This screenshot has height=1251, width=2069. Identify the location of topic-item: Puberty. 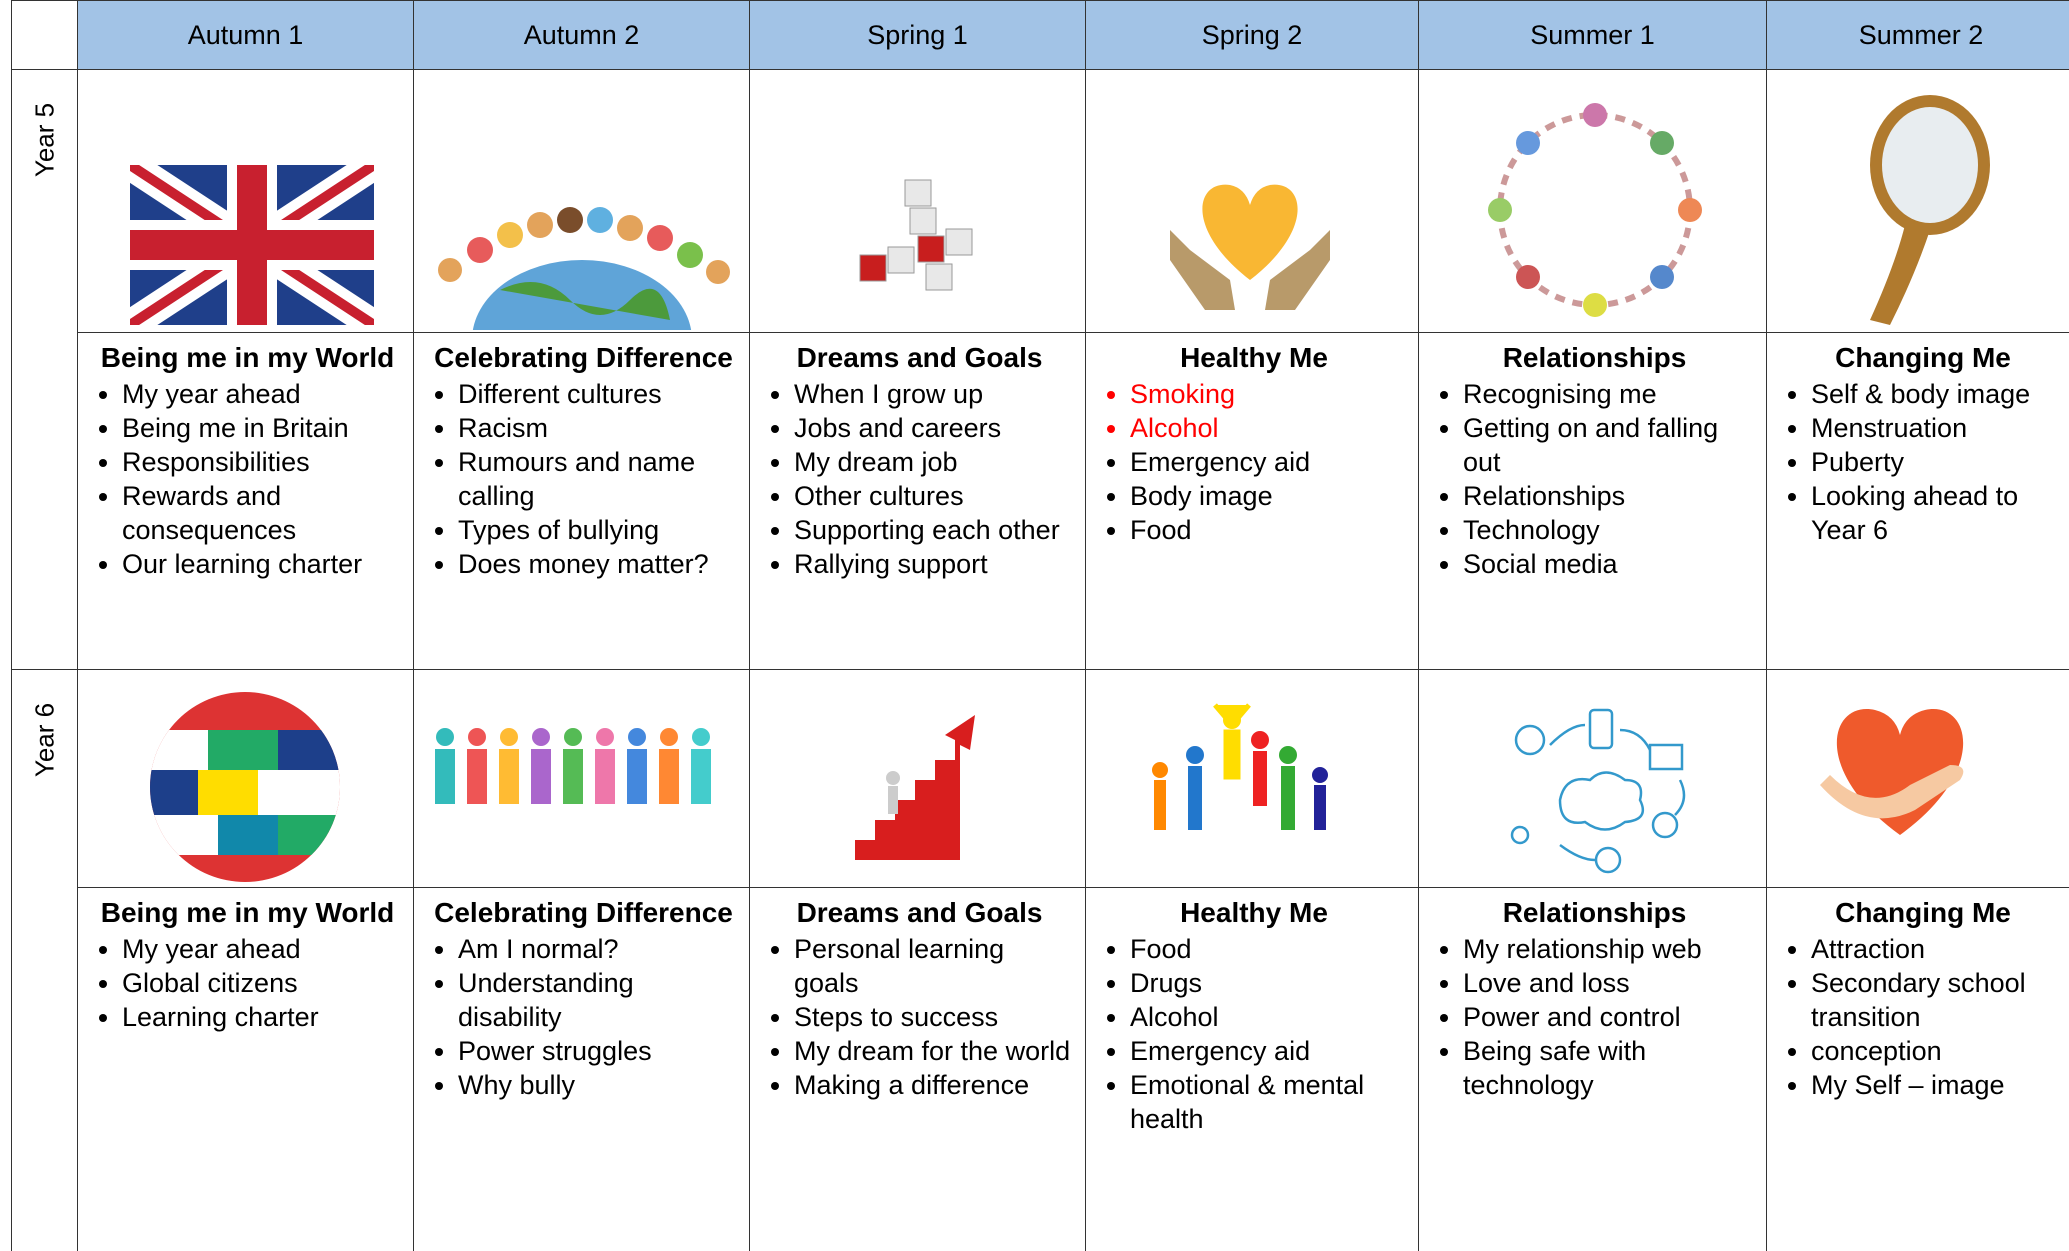
(1938, 462).